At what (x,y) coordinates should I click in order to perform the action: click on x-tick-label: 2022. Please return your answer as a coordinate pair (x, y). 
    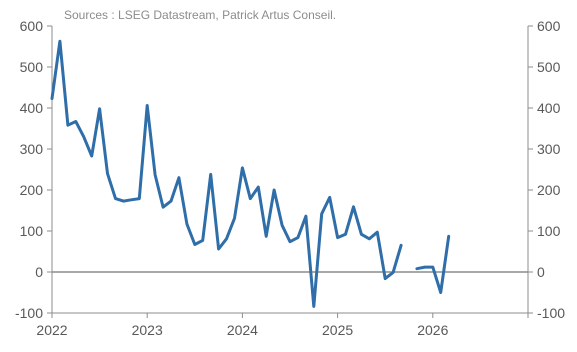
    Looking at the image, I should click on (51, 330).